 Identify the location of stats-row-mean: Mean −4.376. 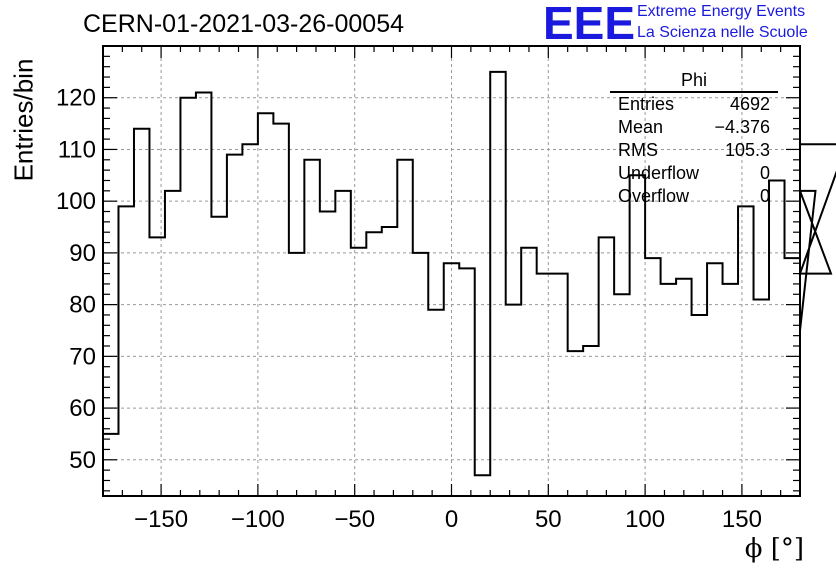
(694, 127).